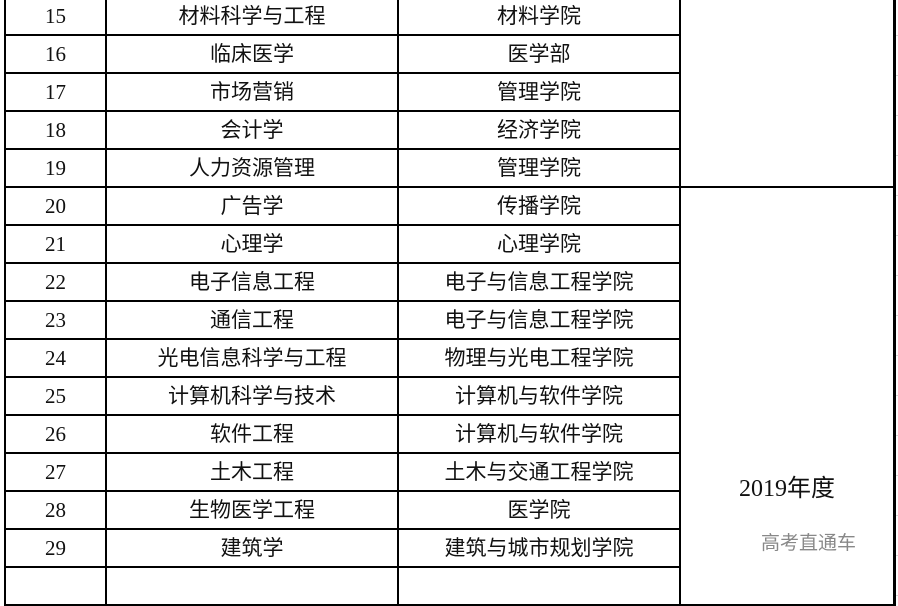 The height and width of the screenshot is (606, 898). I want to click on college-name: 医学院, so click(539, 510).